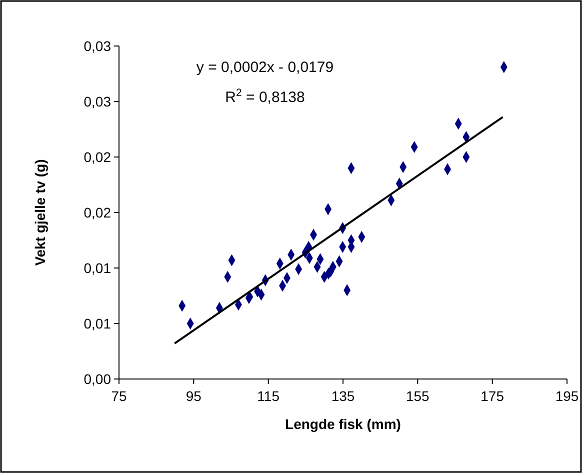  I want to click on x-tick-label: 155, so click(418, 396).